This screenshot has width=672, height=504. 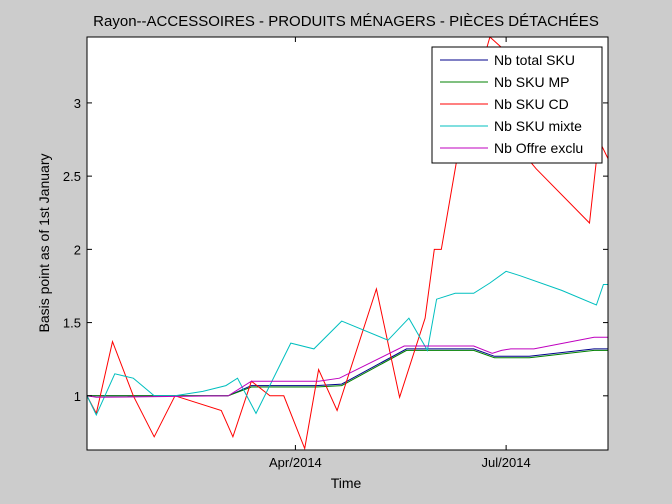 What do you see at coordinates (538, 148) in the screenshot?
I see `legend-label: Nb Offre exclu` at bounding box center [538, 148].